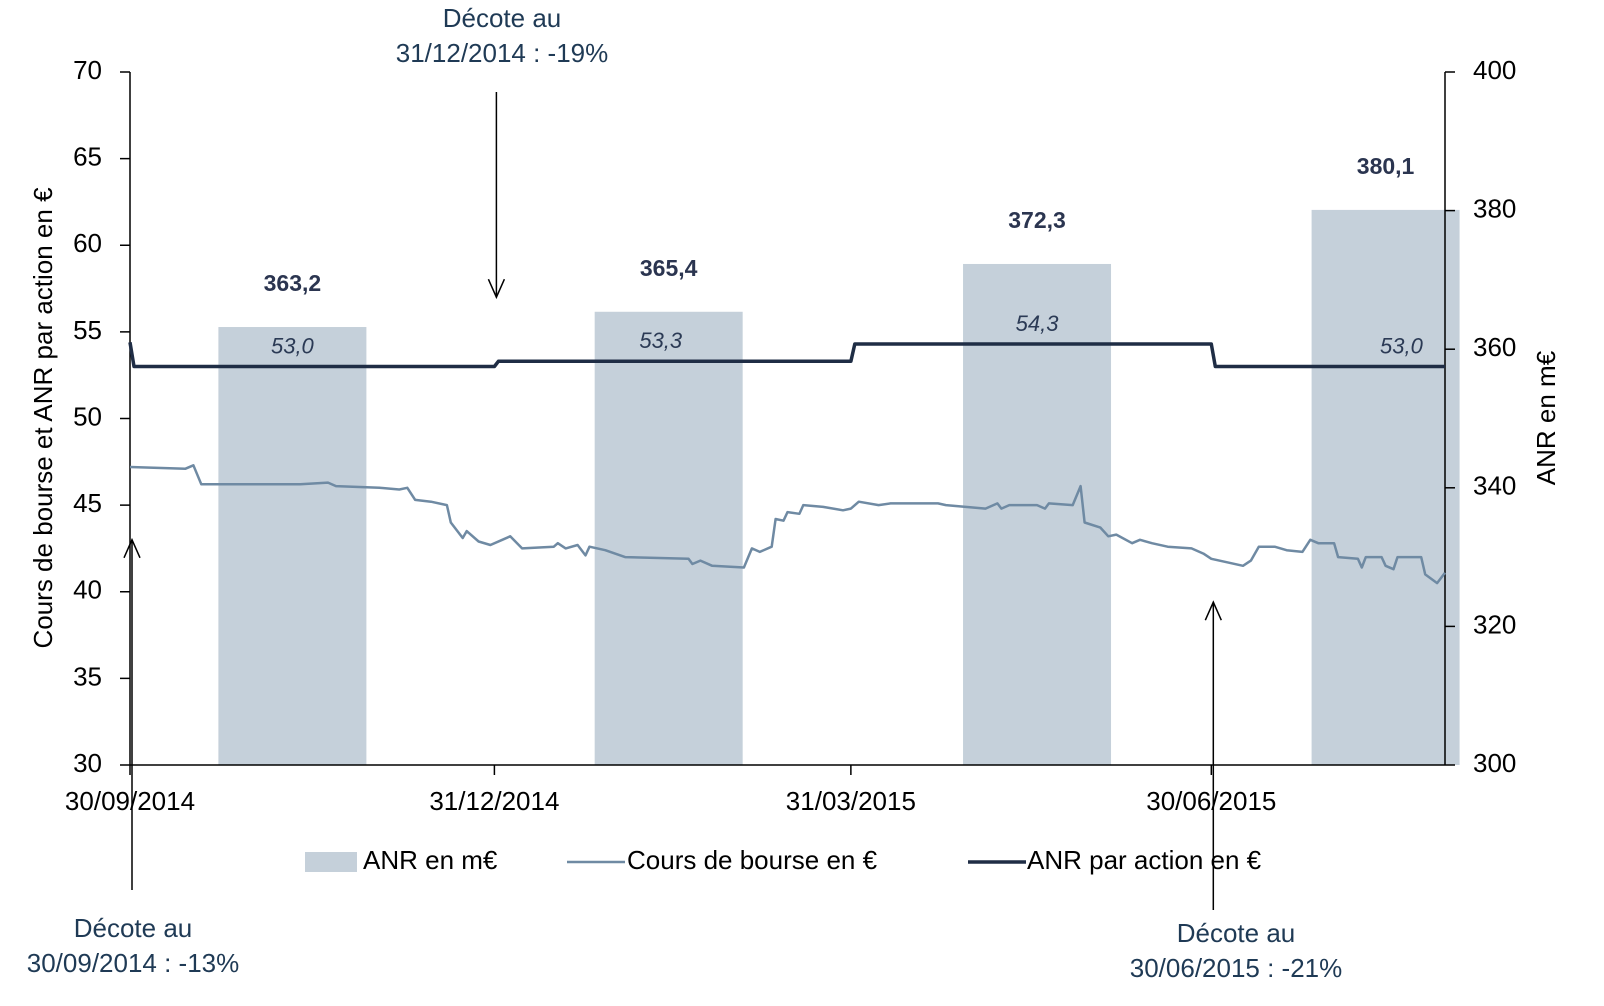 The image size is (1604, 1006). Describe the element at coordinates (87, 416) in the screenshot. I see `y-tick-label: 50` at that location.